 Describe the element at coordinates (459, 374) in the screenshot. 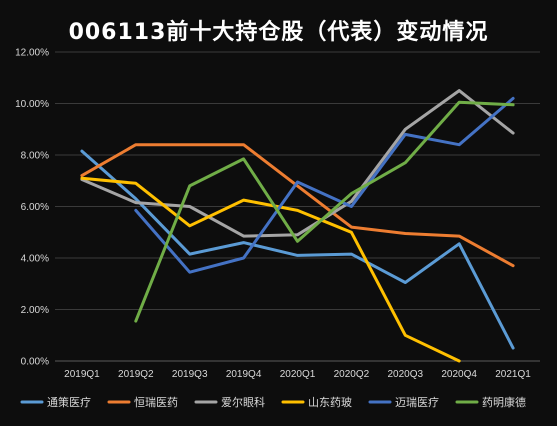

I see `x-tick-label: 2020Q4` at that location.